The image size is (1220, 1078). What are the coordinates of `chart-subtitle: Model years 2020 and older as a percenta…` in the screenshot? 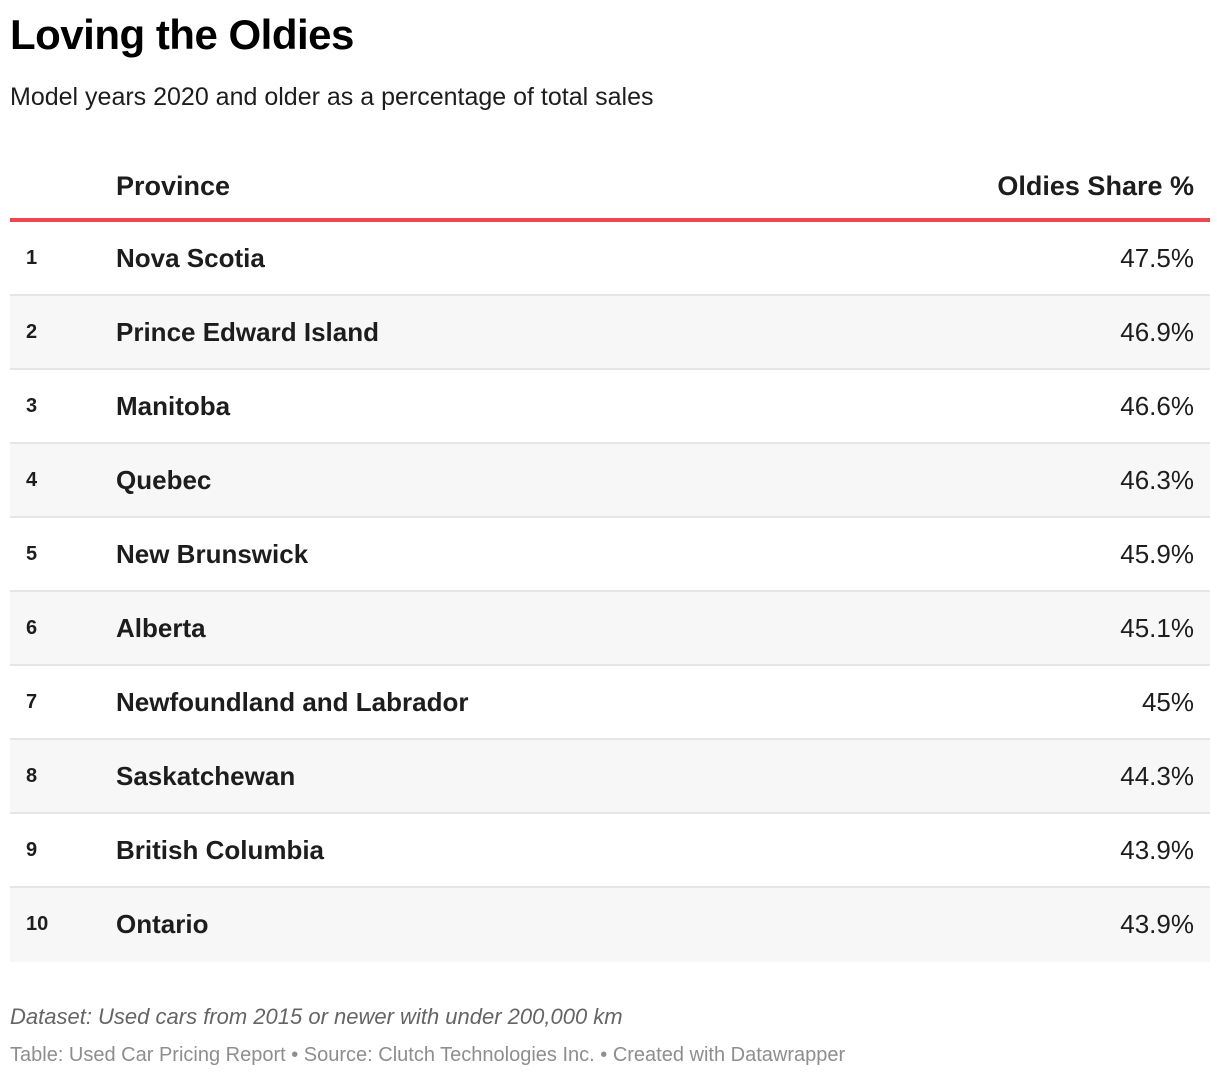 It's located at (332, 97).